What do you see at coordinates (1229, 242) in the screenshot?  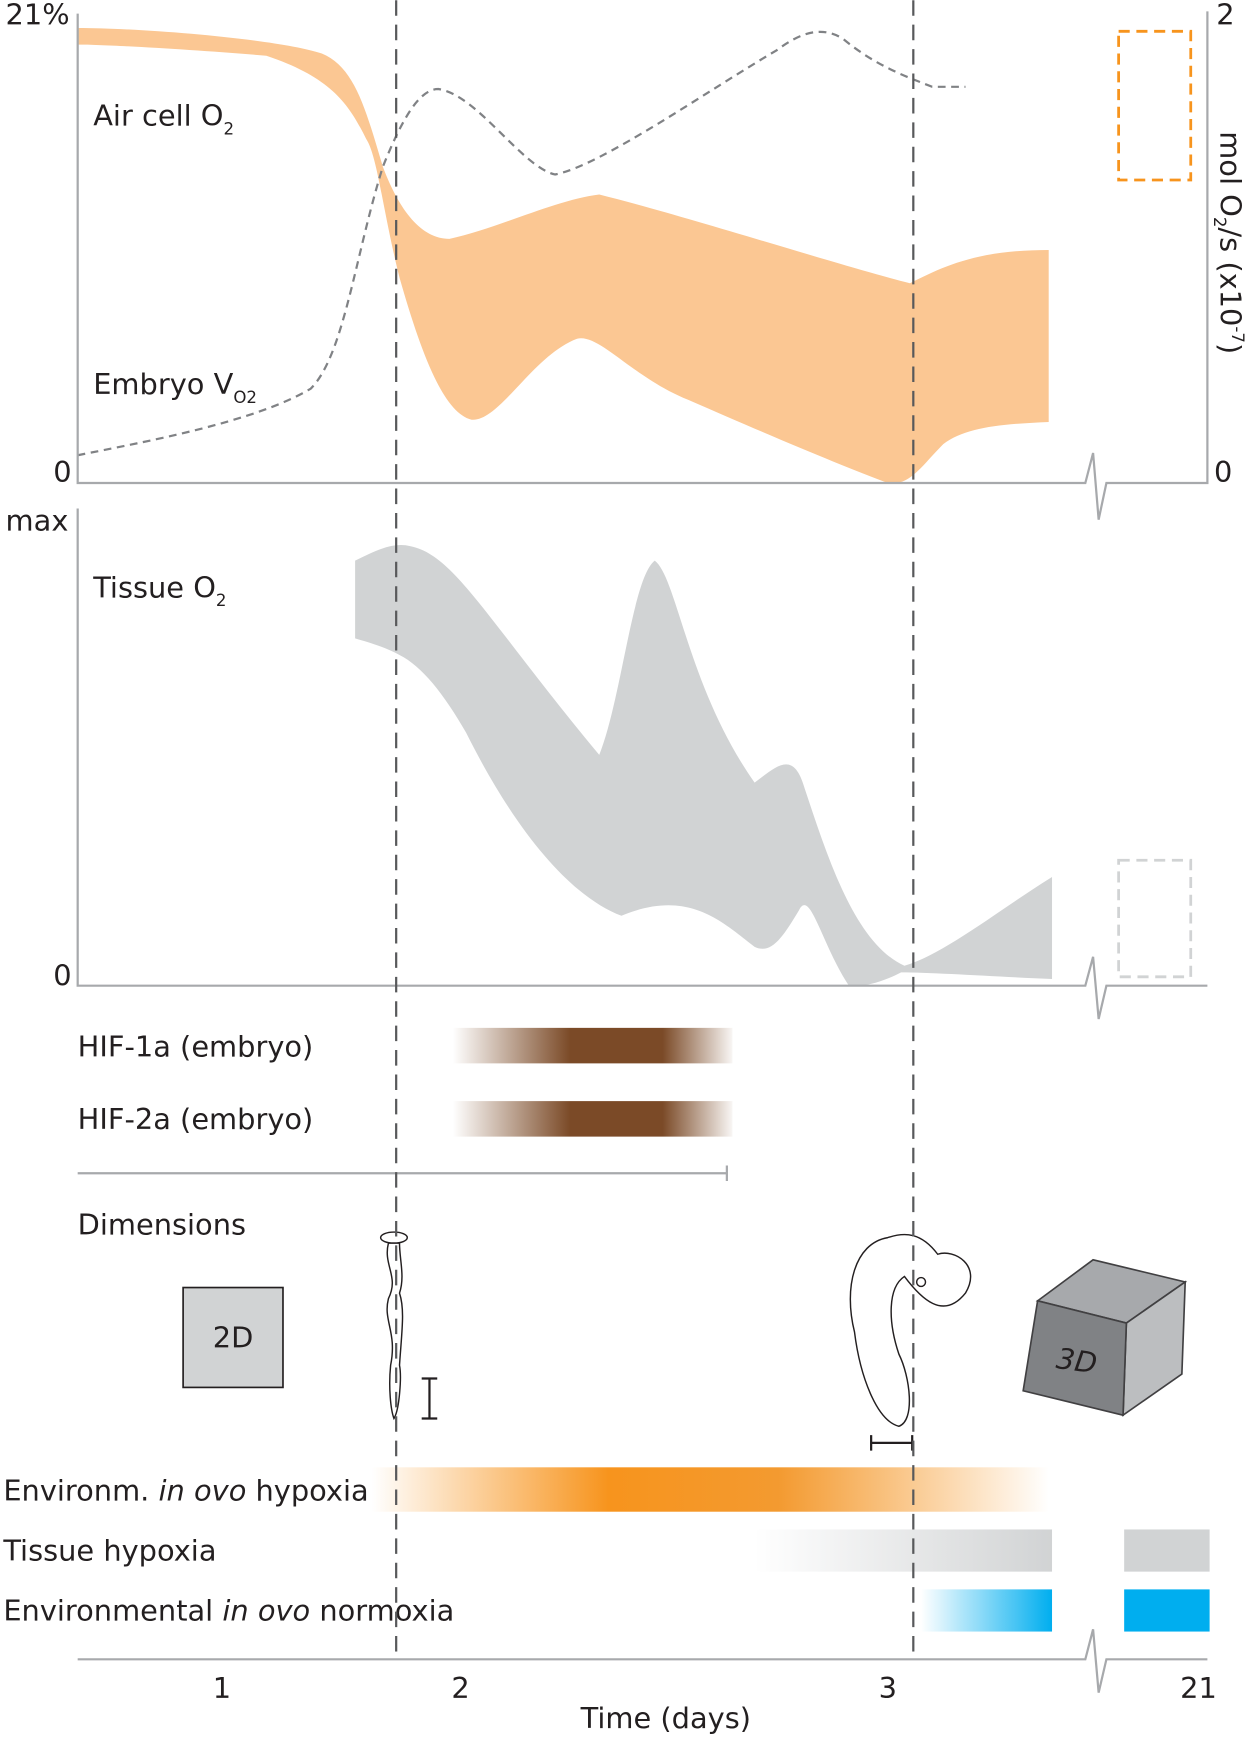 I see `y-right-label: mol O2/s (x10-7)` at bounding box center [1229, 242].